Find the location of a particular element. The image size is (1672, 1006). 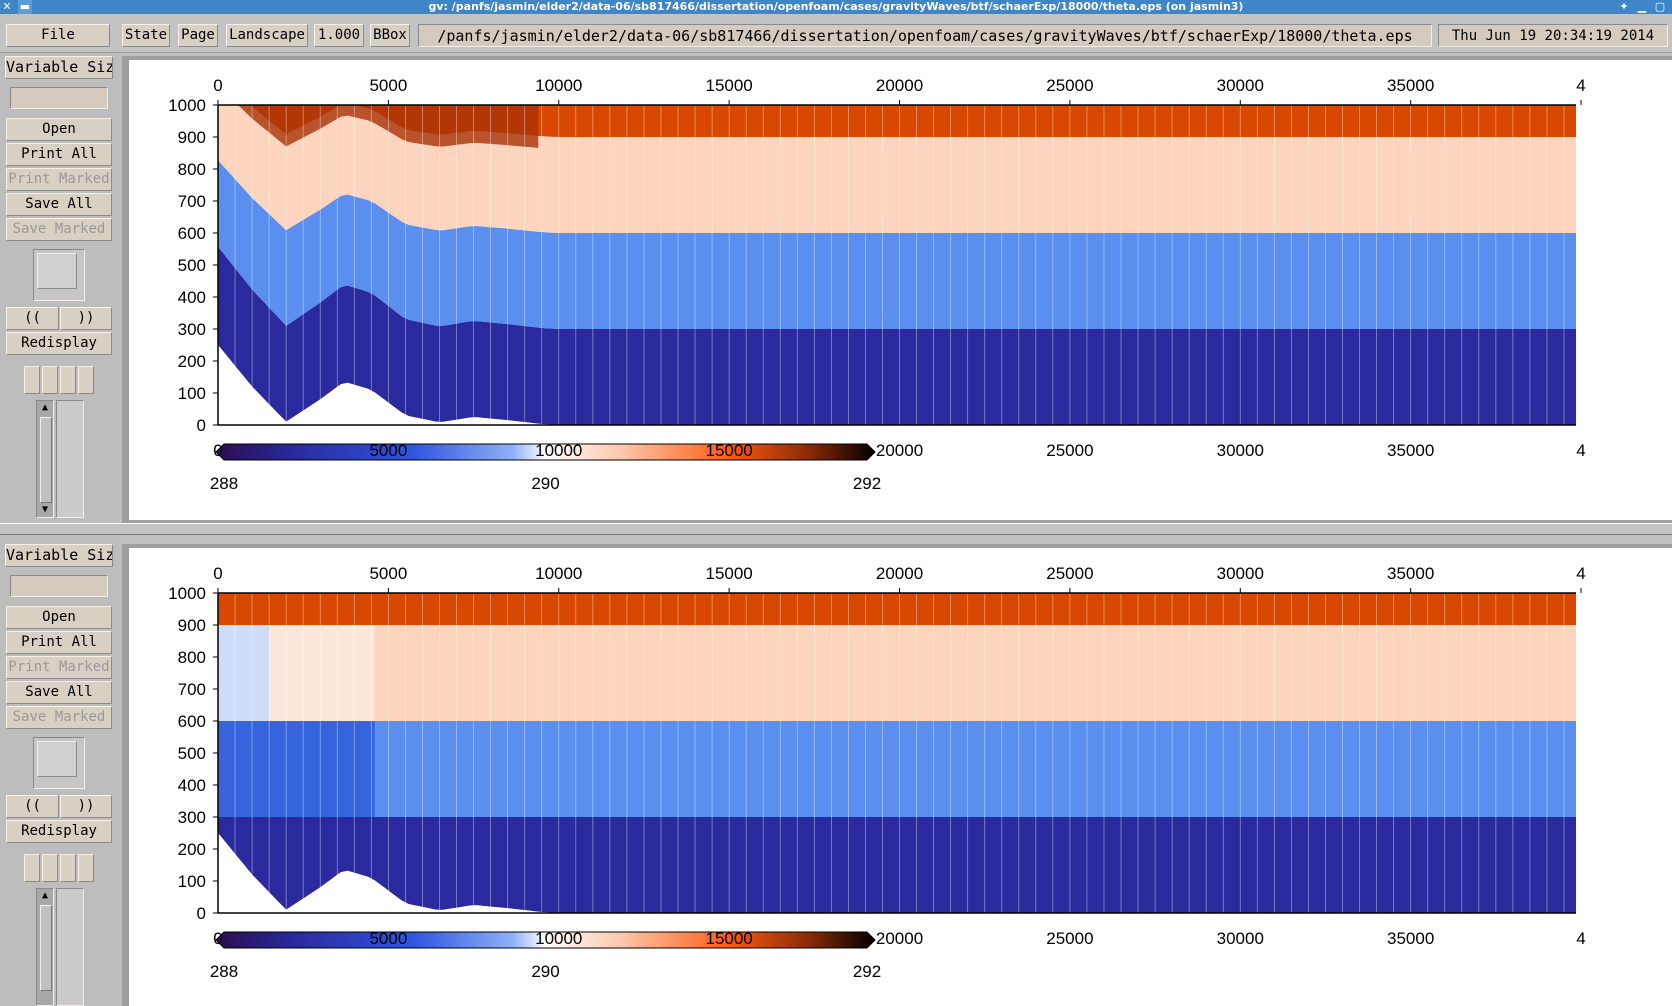

state-button: State is located at coordinates (146, 35).